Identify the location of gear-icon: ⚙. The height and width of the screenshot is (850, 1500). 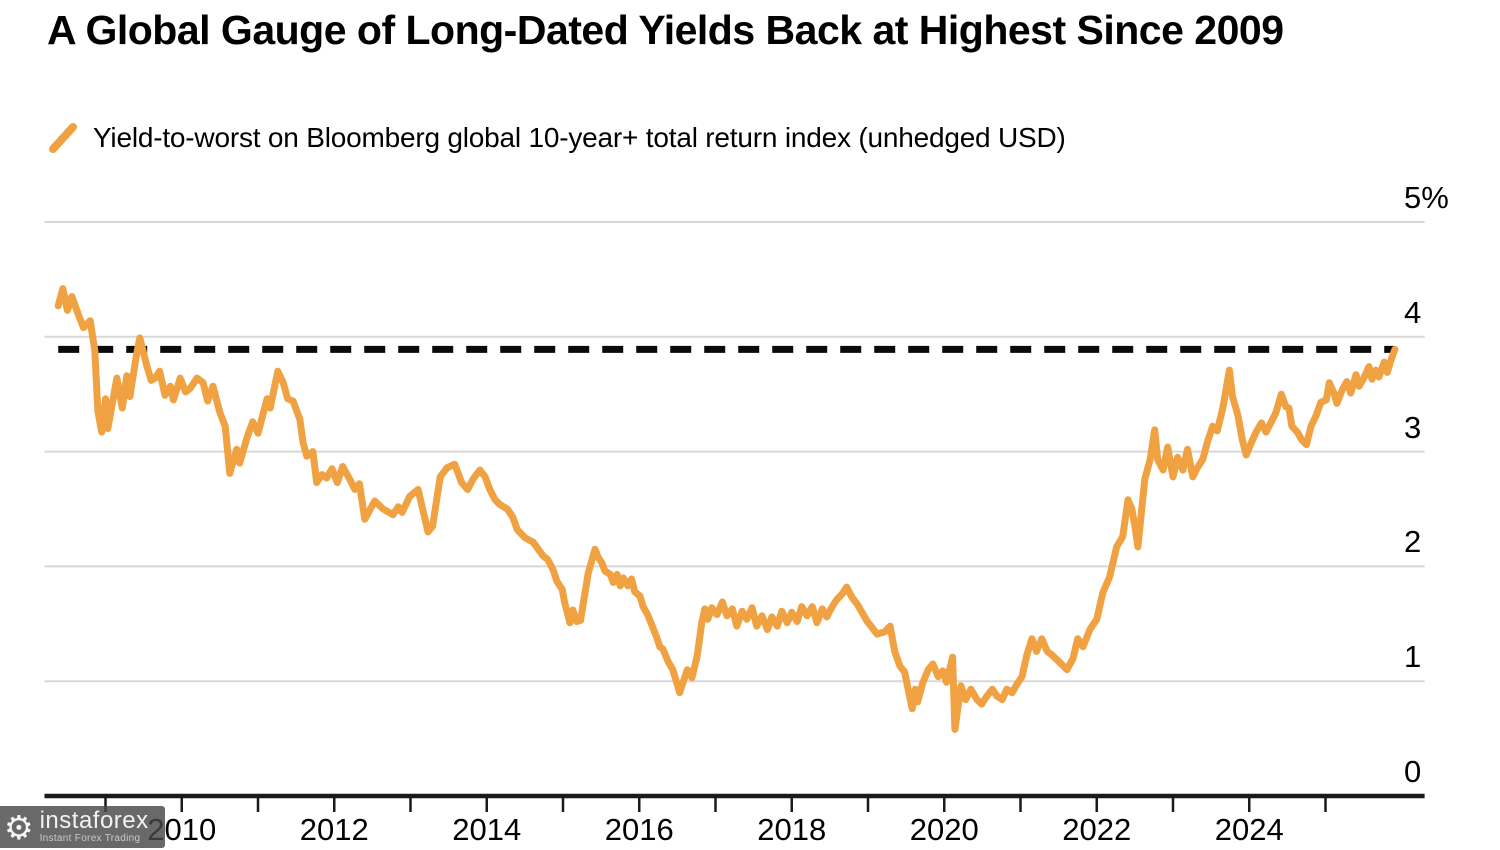
(19, 827).